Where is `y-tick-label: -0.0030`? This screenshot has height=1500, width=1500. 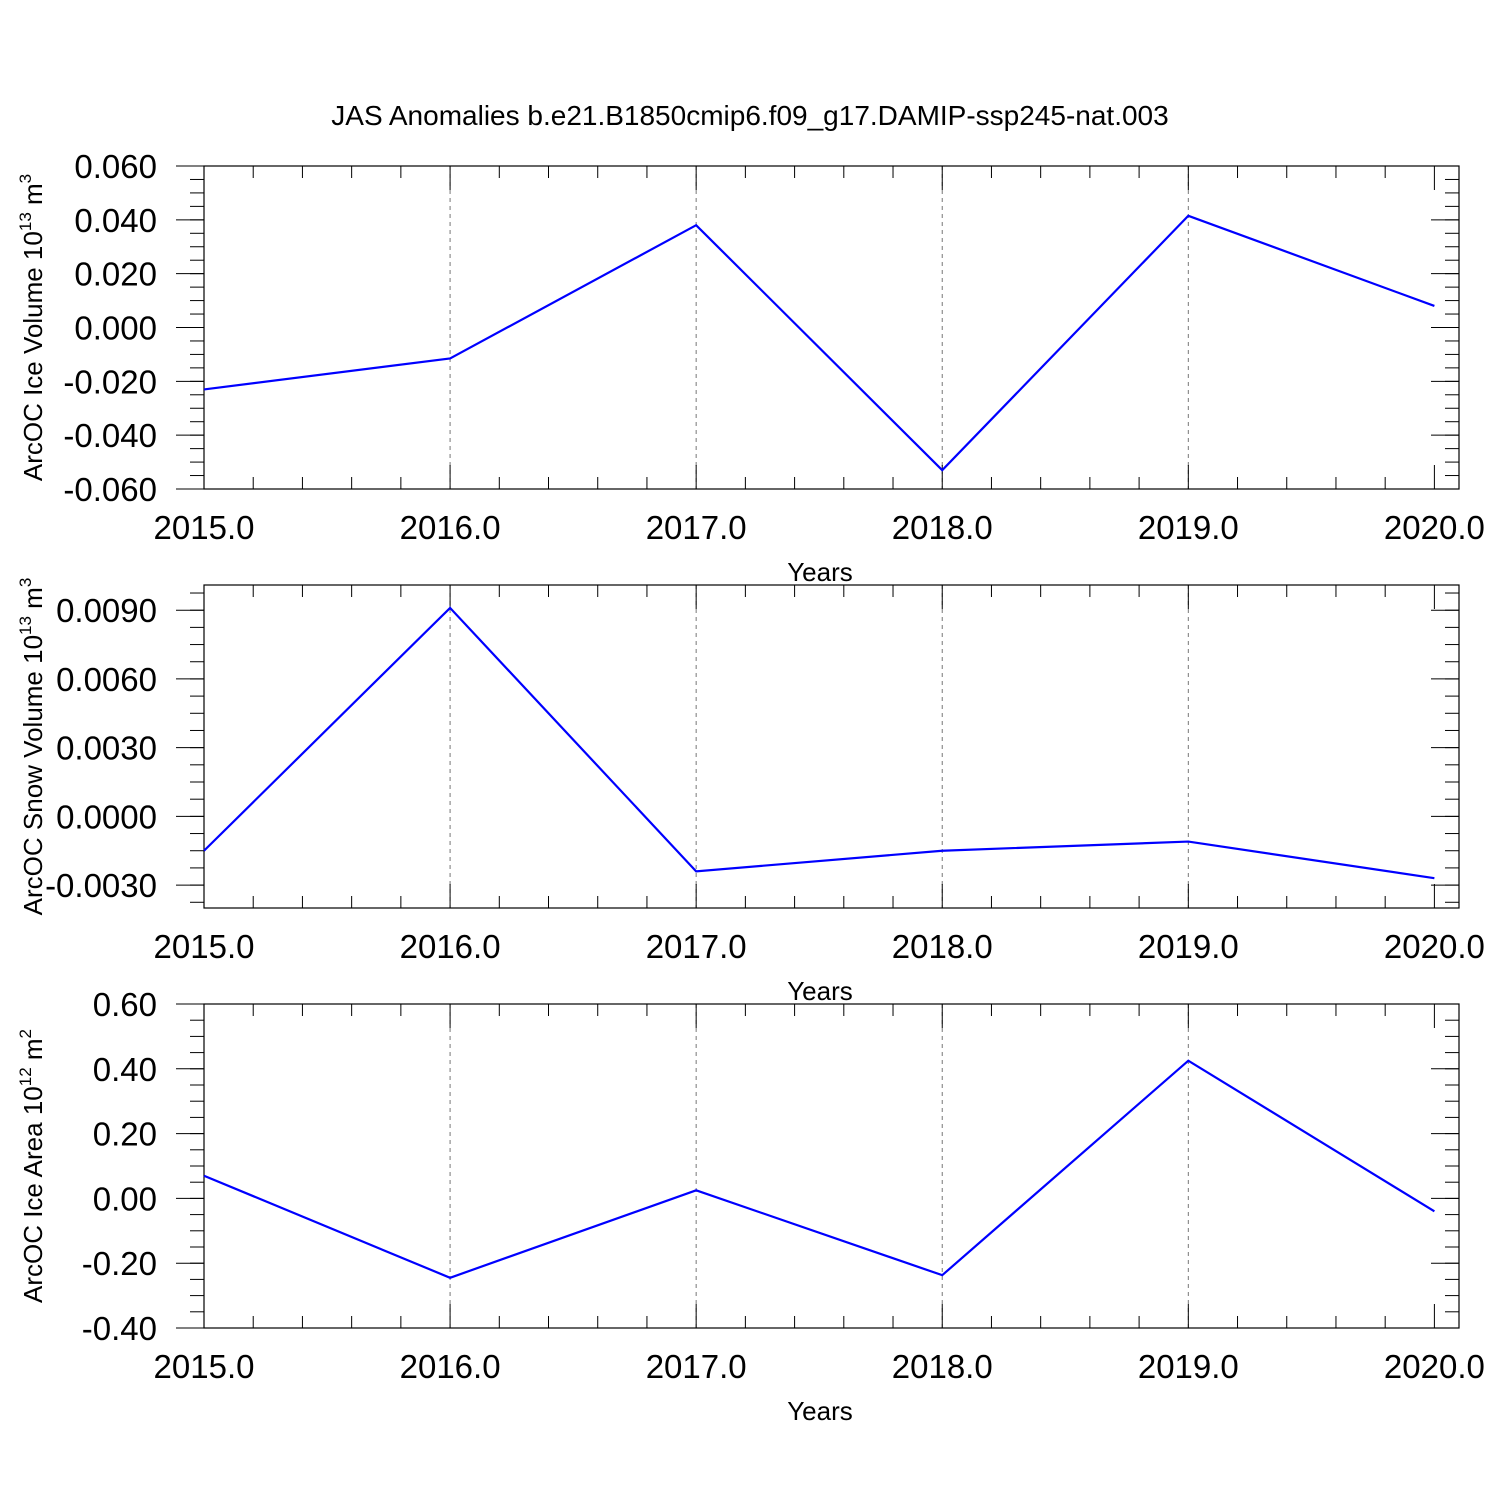
y-tick-label: -0.0030 is located at coordinates (101, 885).